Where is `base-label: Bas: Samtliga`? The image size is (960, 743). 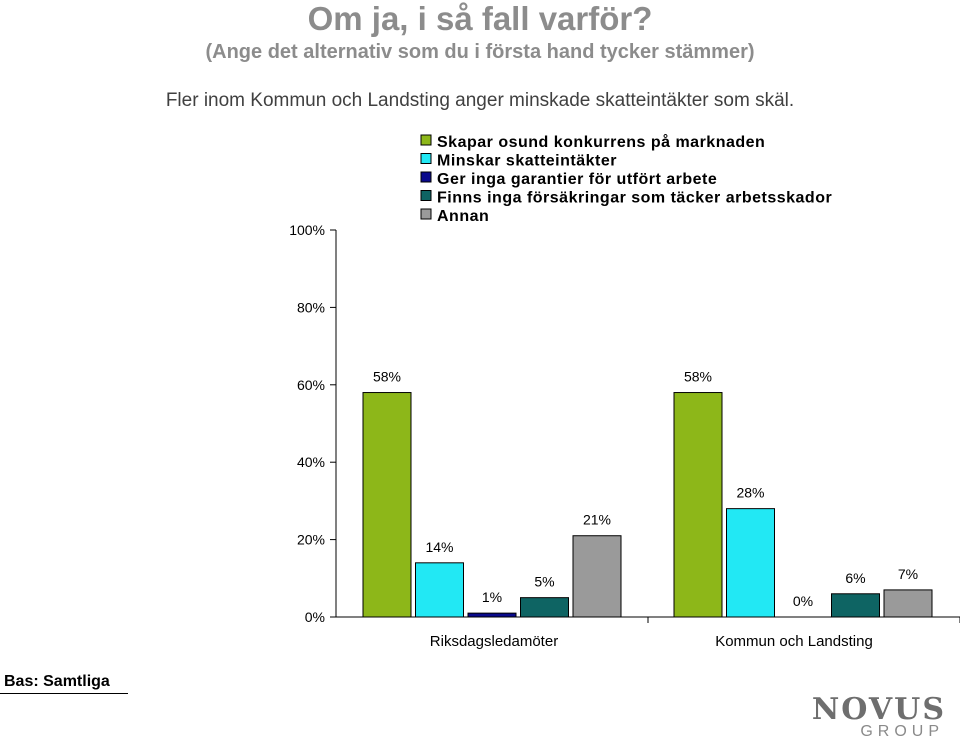
base-label: Bas: Samtliga is located at coordinates (57, 681).